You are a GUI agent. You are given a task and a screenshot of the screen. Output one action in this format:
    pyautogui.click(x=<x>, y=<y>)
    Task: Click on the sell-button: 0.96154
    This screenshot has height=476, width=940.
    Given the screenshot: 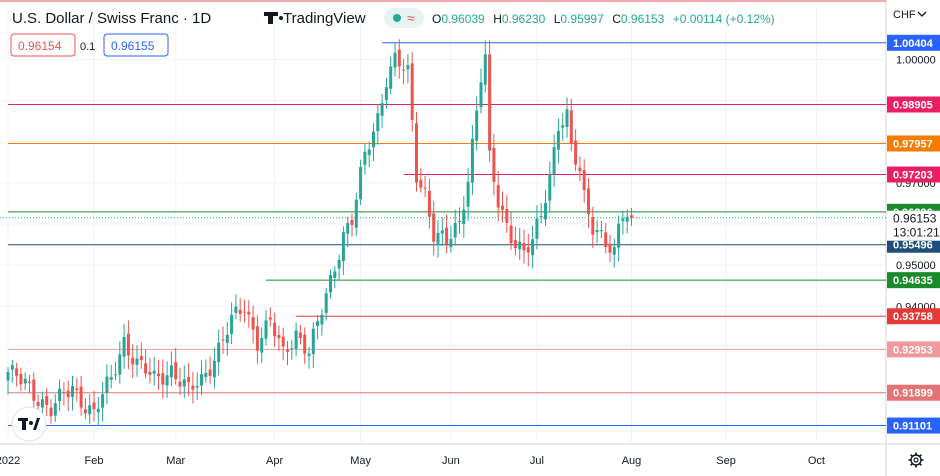 What is the action you would take?
    pyautogui.click(x=43, y=45)
    